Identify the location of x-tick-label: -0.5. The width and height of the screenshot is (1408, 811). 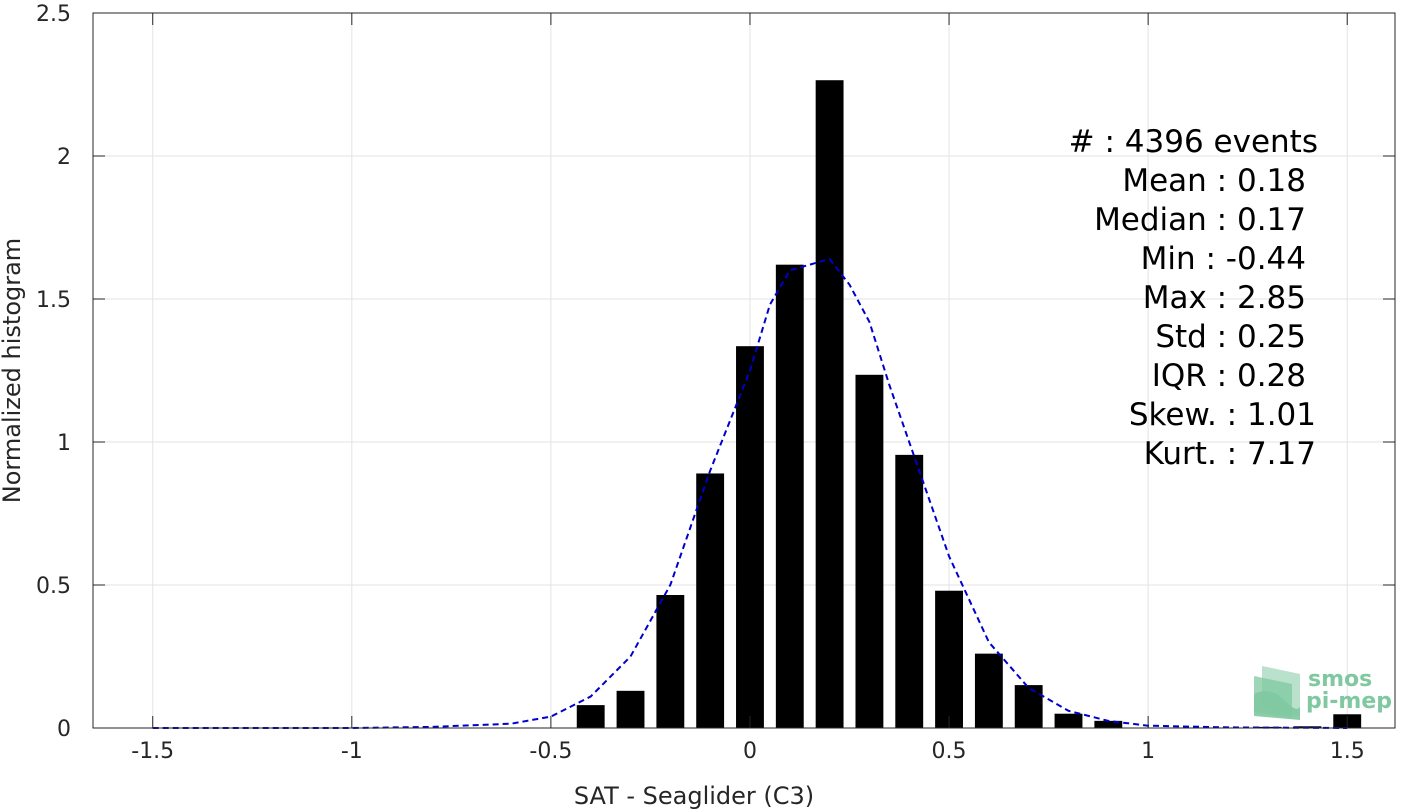
(550, 751).